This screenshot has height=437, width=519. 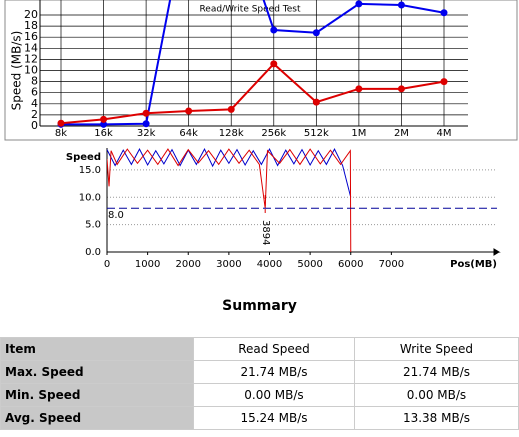 I want to click on y-tick-label: 18, so click(x=31, y=25).